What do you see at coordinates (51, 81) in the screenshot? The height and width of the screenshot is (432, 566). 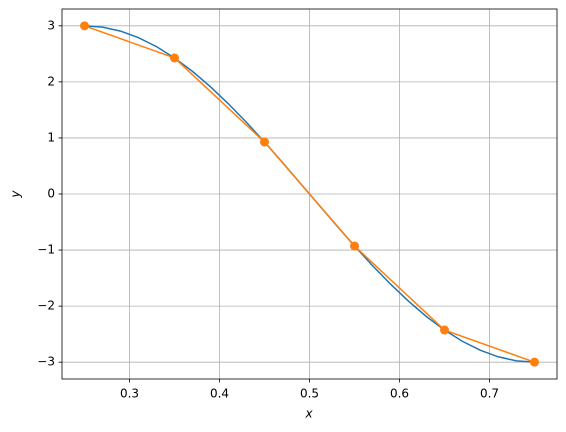 I see `y-tick-label: 2` at bounding box center [51, 81].